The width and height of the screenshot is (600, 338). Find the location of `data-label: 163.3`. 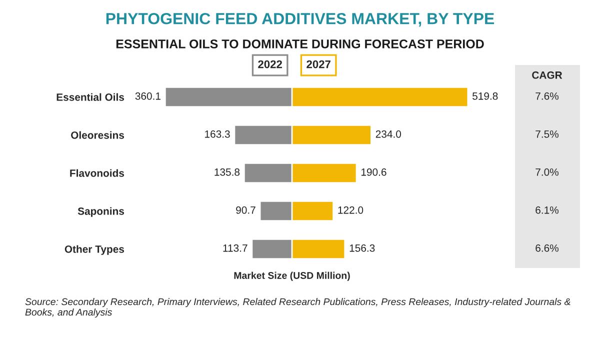

data-label: 163.3 is located at coordinates (217, 134).